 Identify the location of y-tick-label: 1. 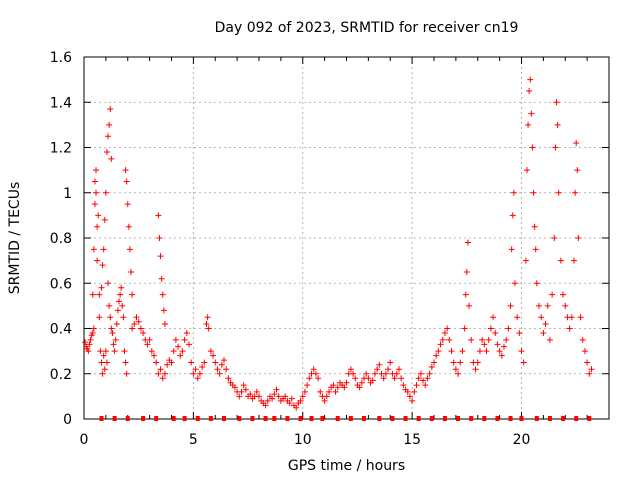
(67, 194).